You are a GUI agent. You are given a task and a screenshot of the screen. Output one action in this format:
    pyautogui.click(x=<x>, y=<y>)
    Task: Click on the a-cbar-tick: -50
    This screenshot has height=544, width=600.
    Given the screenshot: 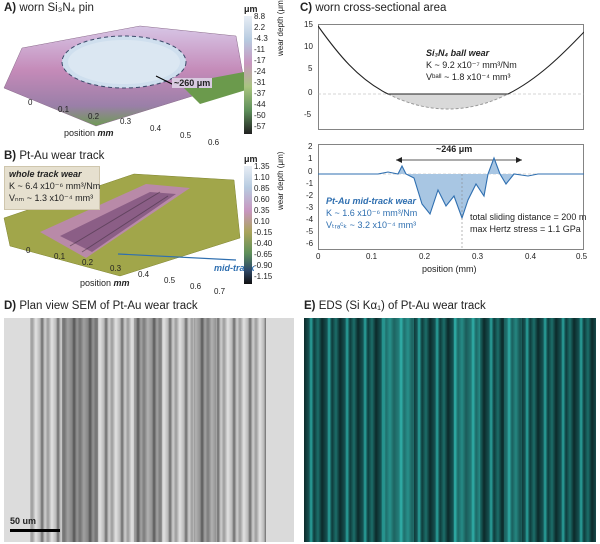 What is the action you would take?
    pyautogui.click(x=260, y=115)
    